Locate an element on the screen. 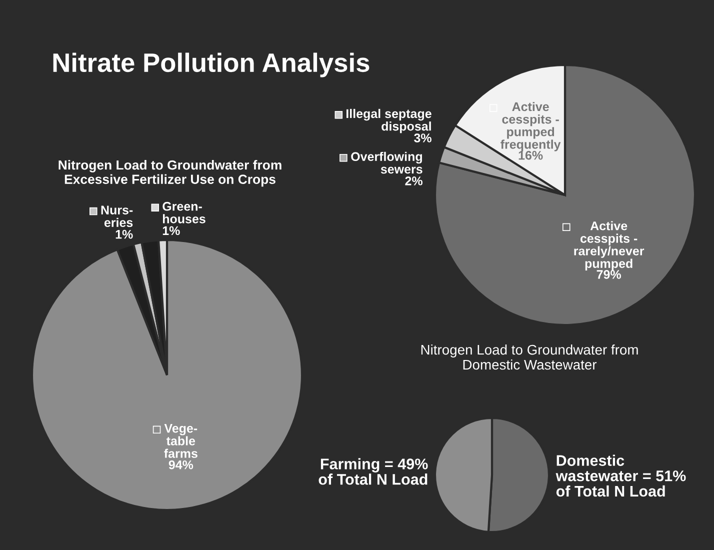 The image size is (714, 550). legend-label: Green- houses is located at coordinates (184, 213).